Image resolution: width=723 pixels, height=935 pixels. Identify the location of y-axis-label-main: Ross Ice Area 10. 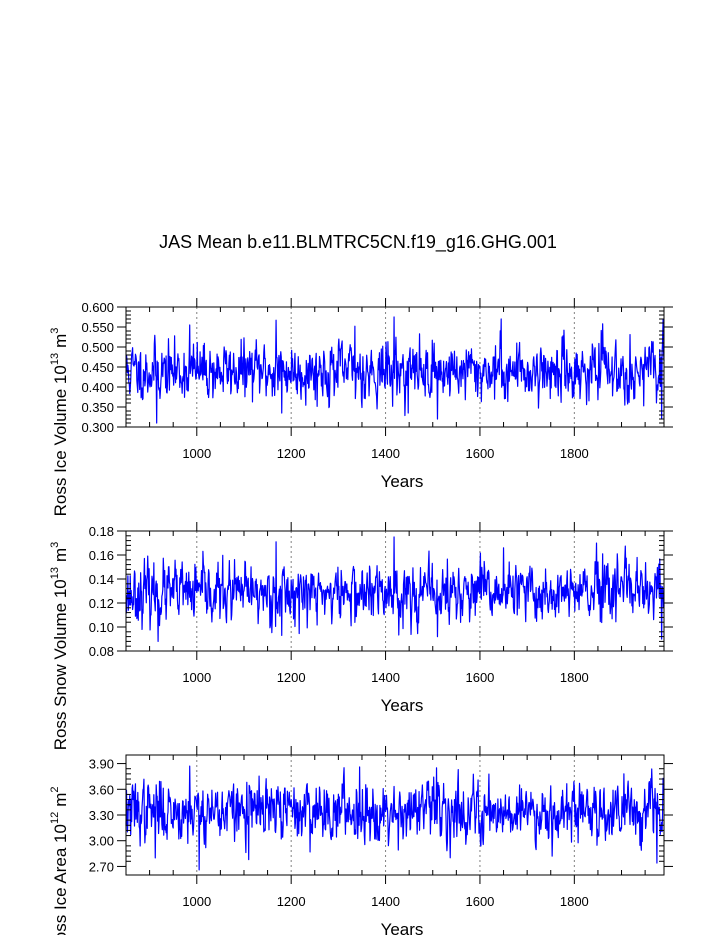
(60, 879).